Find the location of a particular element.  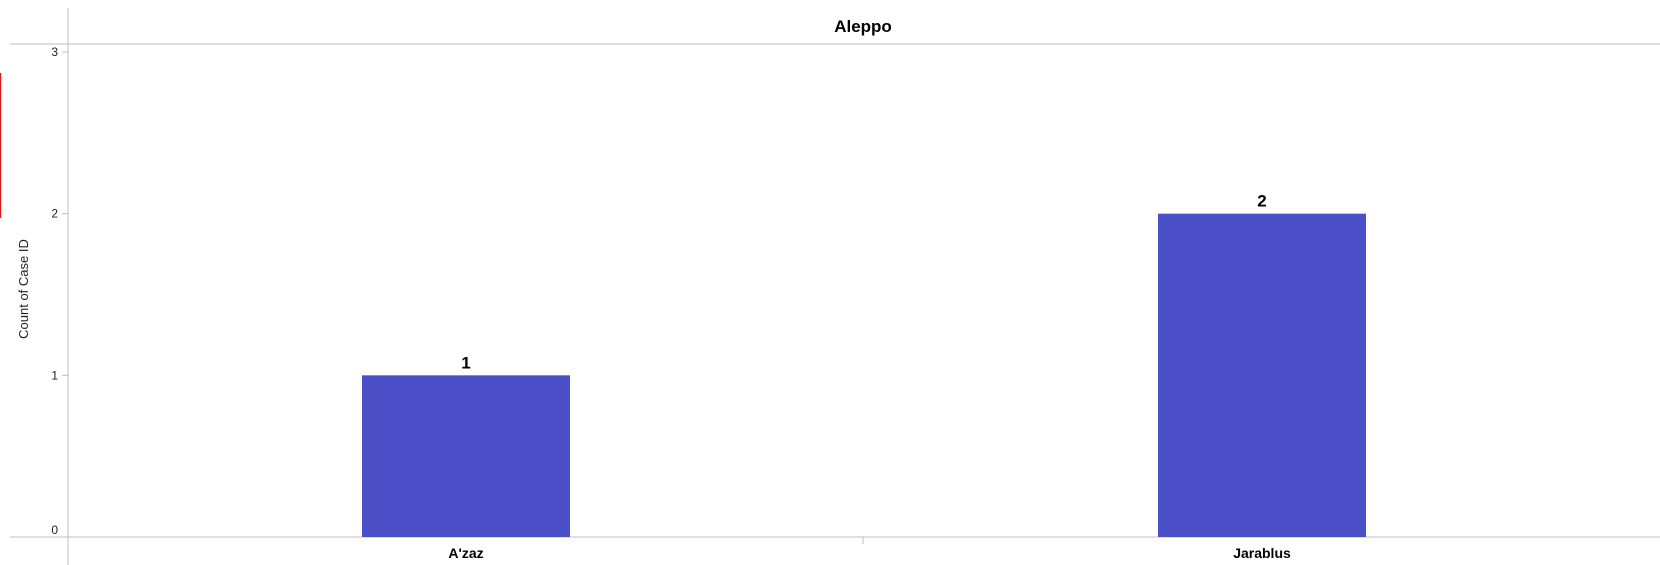

facet-title: Aleppo is located at coordinates (863, 26).